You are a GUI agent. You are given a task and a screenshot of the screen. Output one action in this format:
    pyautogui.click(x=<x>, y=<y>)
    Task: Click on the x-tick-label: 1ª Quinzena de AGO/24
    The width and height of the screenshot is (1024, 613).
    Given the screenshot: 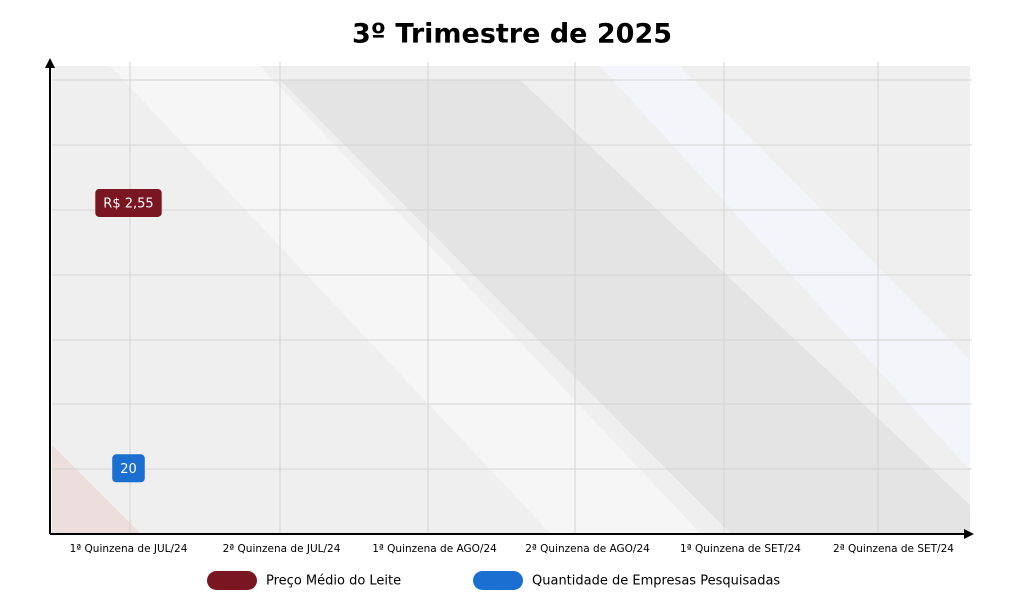 What is the action you would take?
    pyautogui.click(x=434, y=549)
    